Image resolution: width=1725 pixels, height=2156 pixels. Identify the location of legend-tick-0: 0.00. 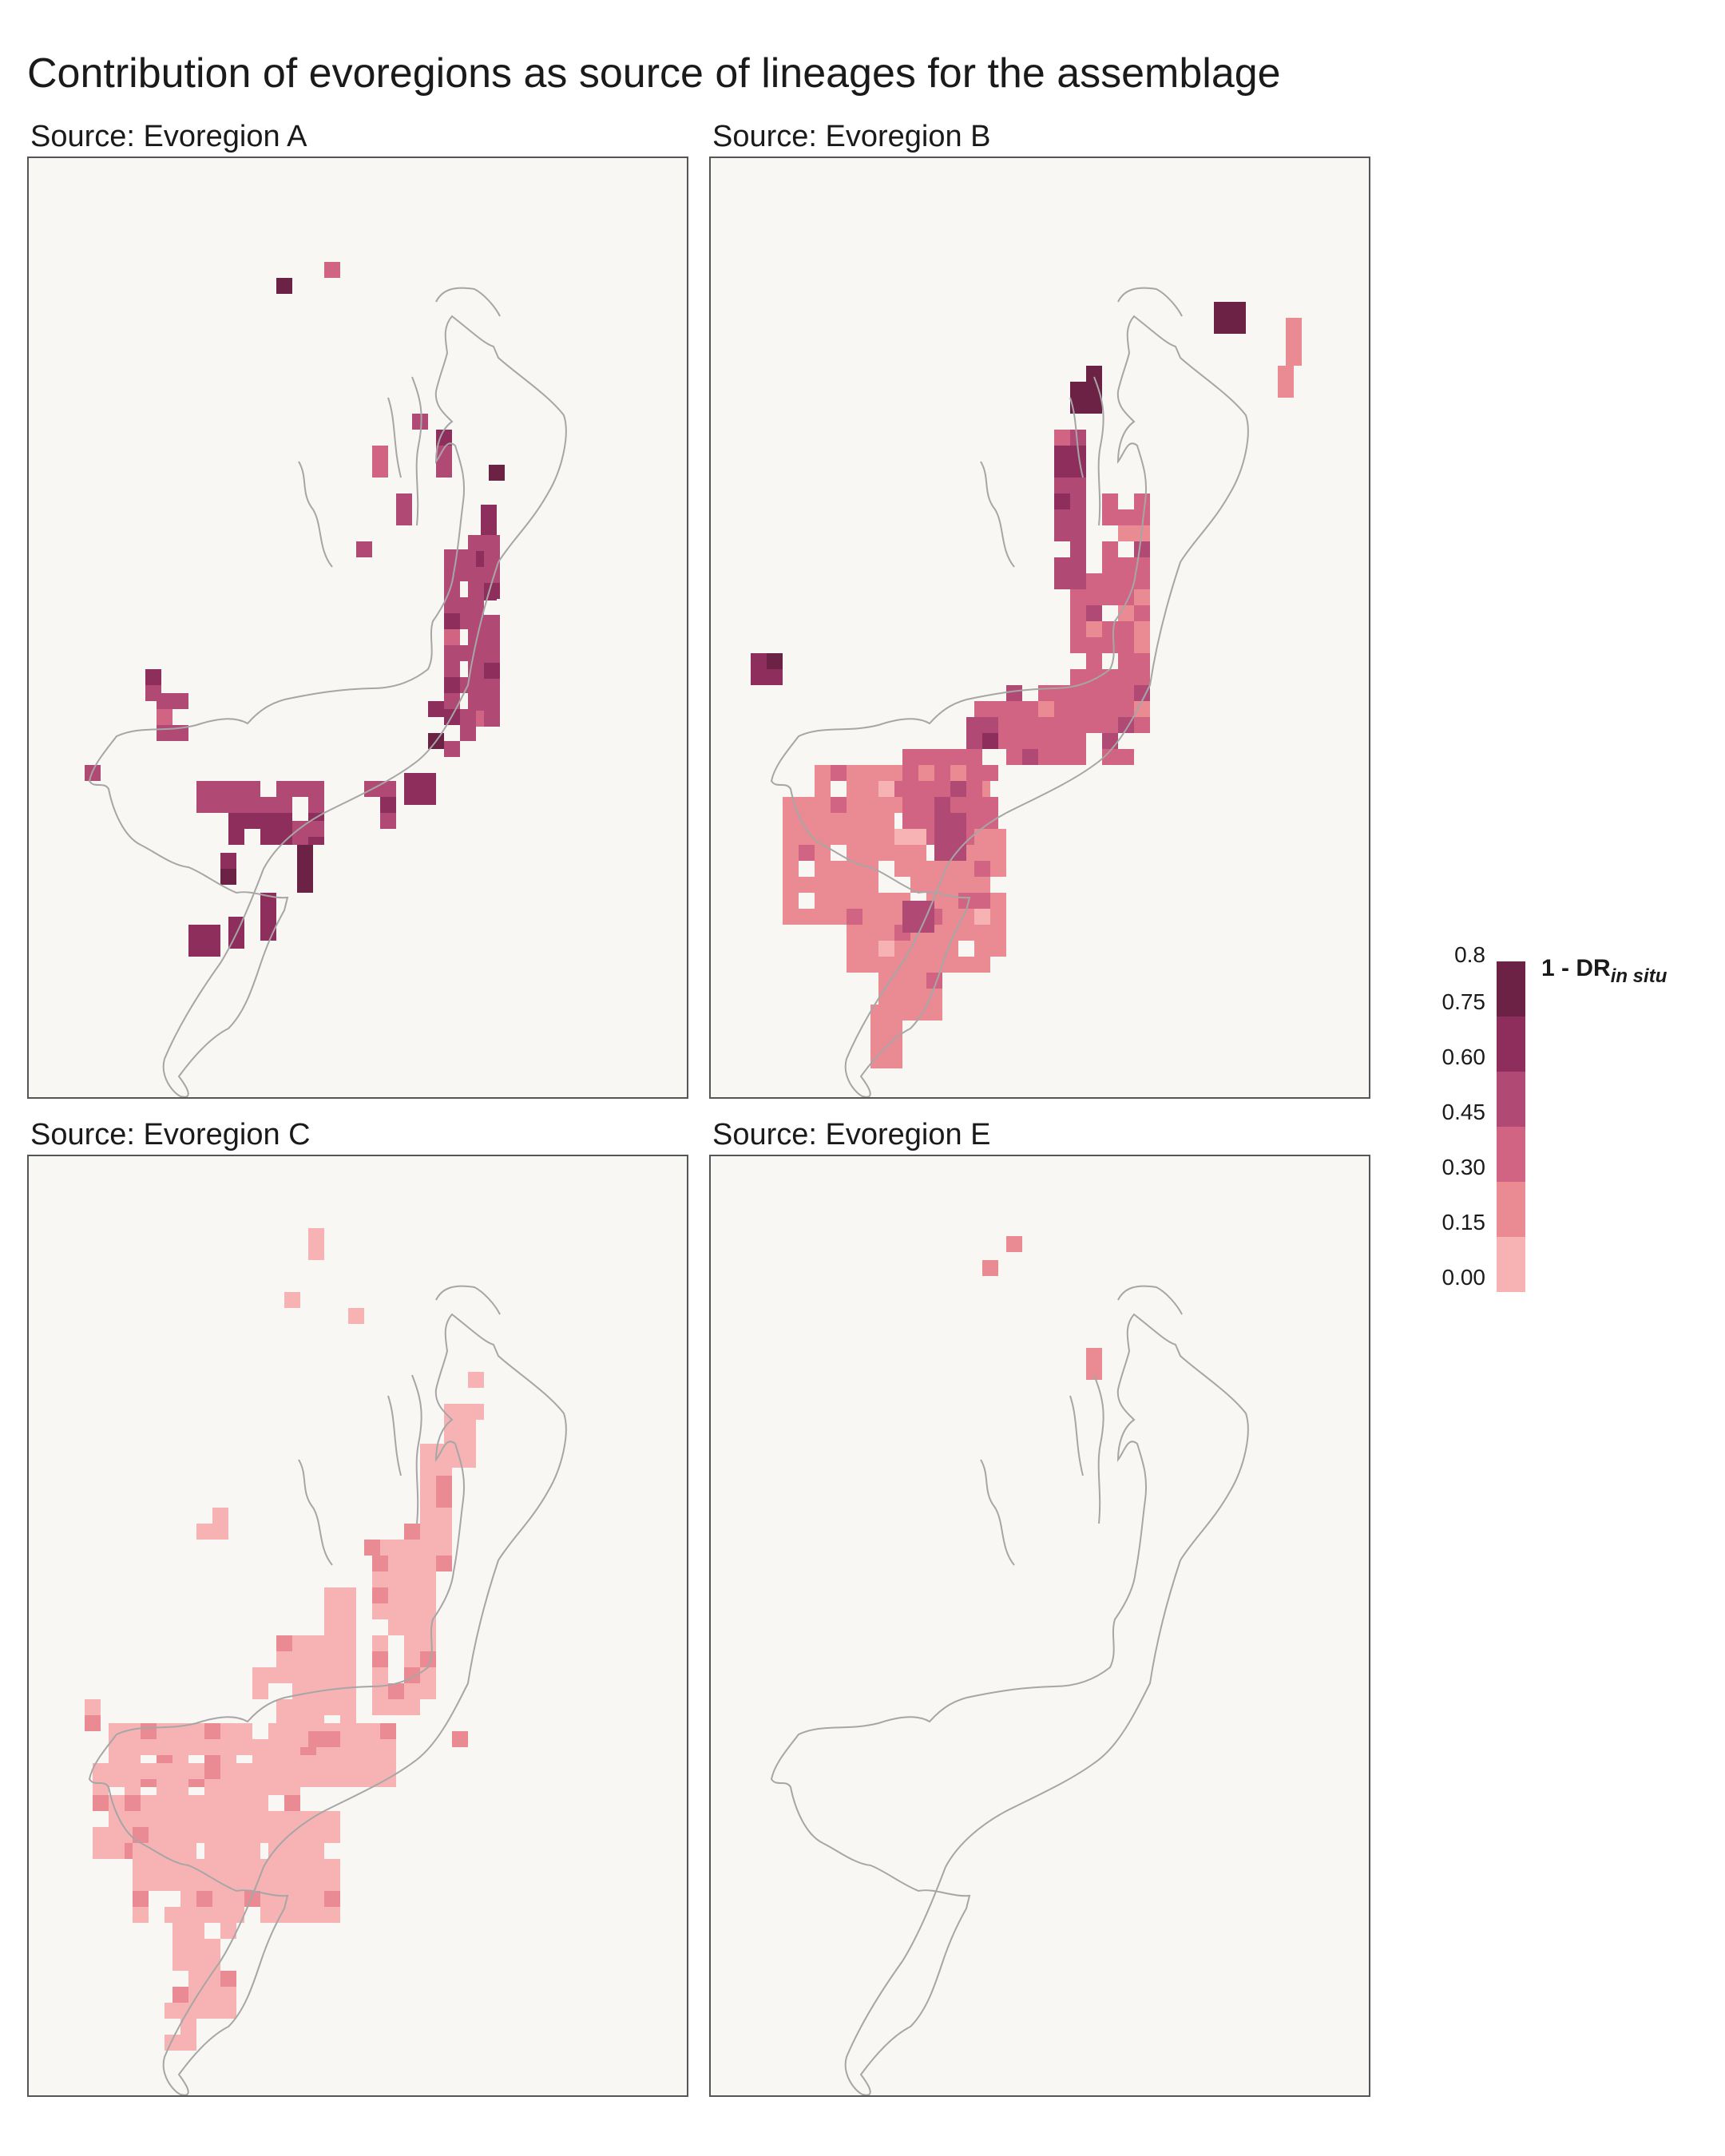
(1464, 1277).